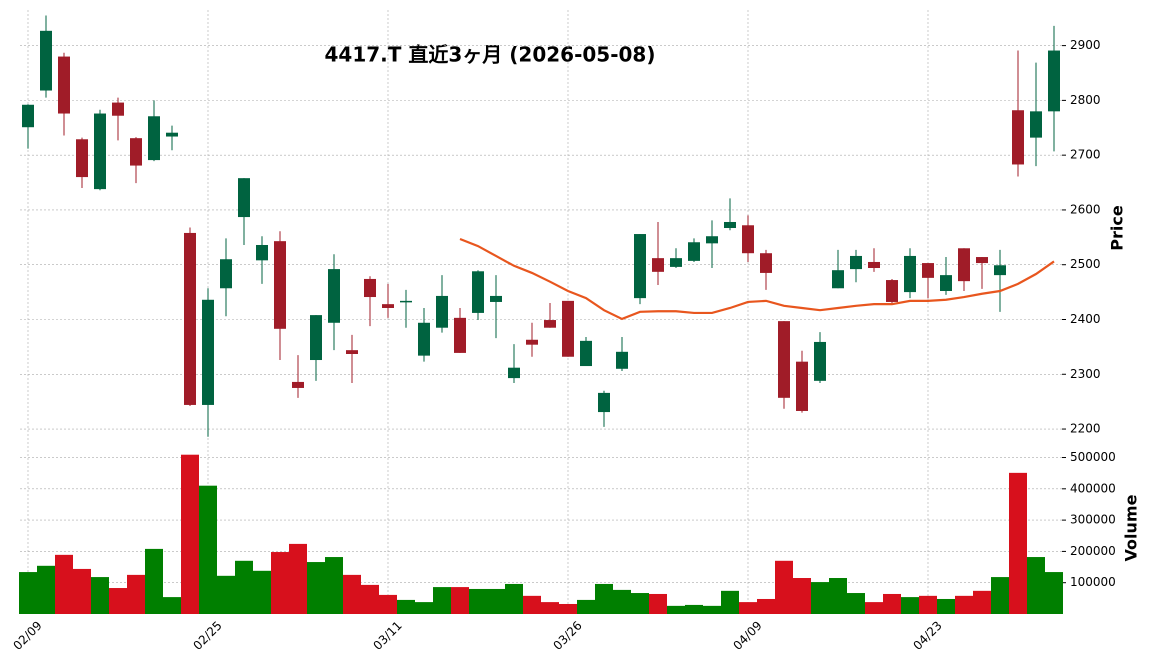 This screenshot has height=670, width=1152. Describe the element at coordinates (747, 635) in the screenshot. I see `x-tick-label: 04/09` at that location.